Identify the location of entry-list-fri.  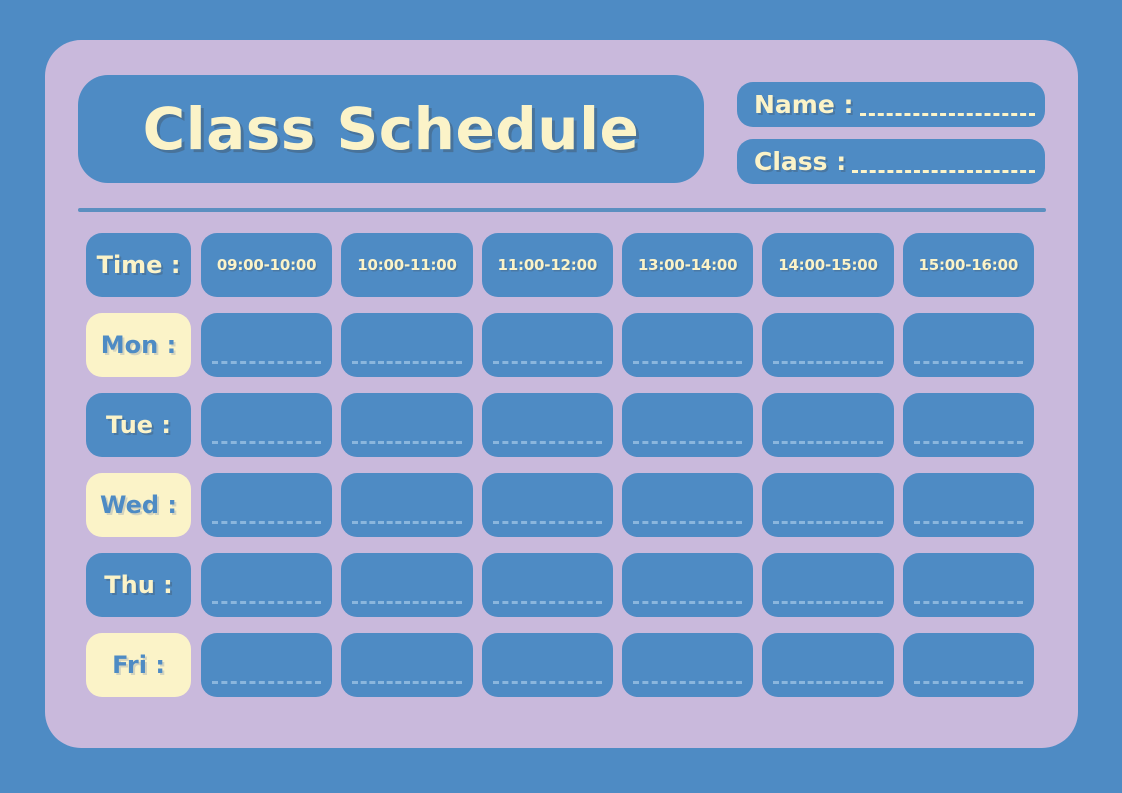
(617, 665).